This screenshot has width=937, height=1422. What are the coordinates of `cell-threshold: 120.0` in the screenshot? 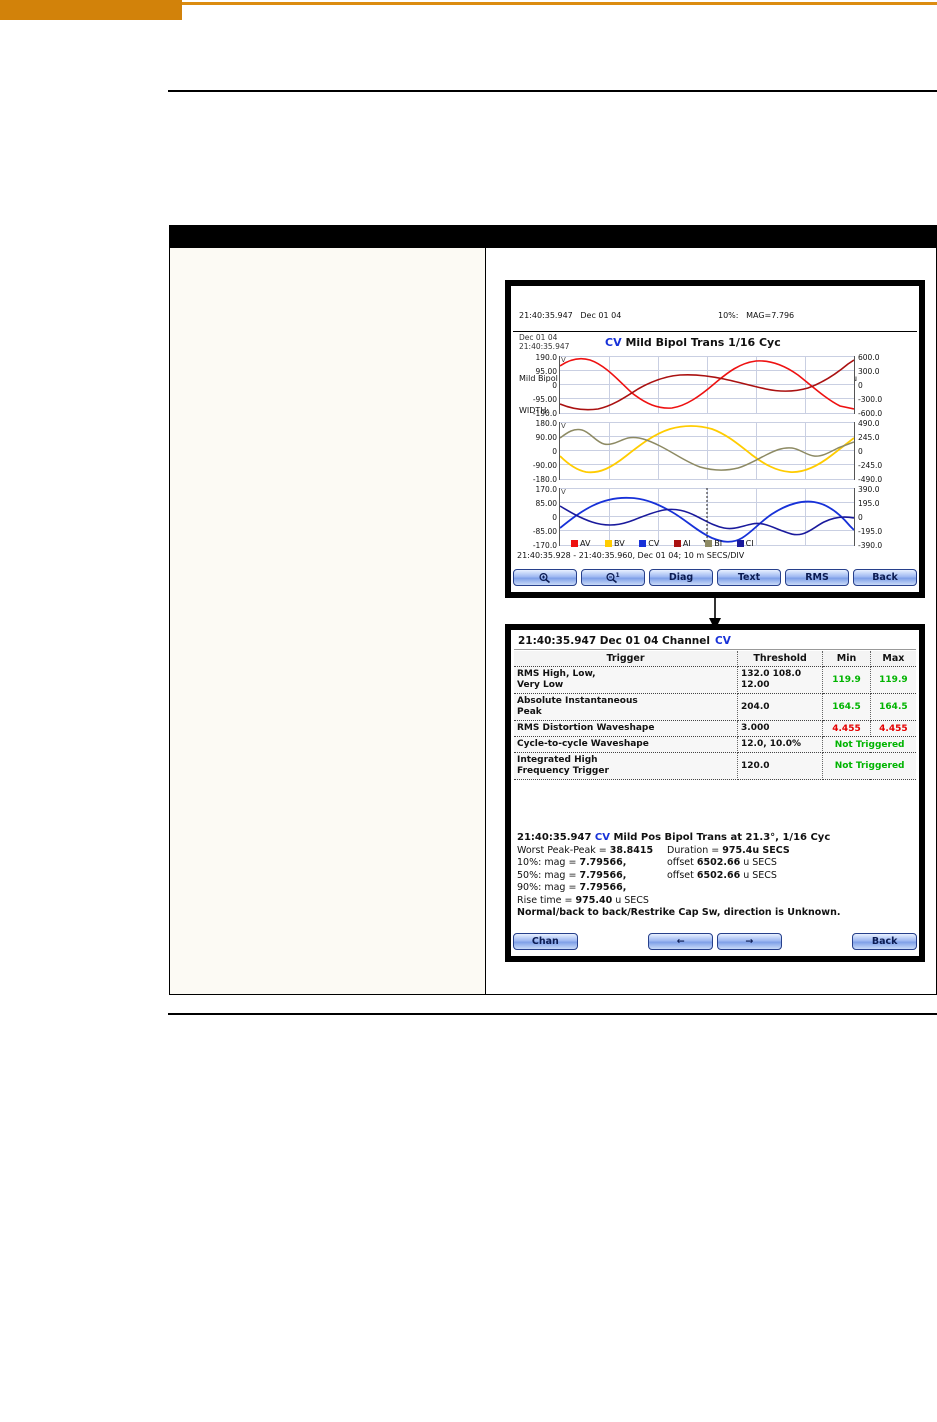 It's located at (780, 766).